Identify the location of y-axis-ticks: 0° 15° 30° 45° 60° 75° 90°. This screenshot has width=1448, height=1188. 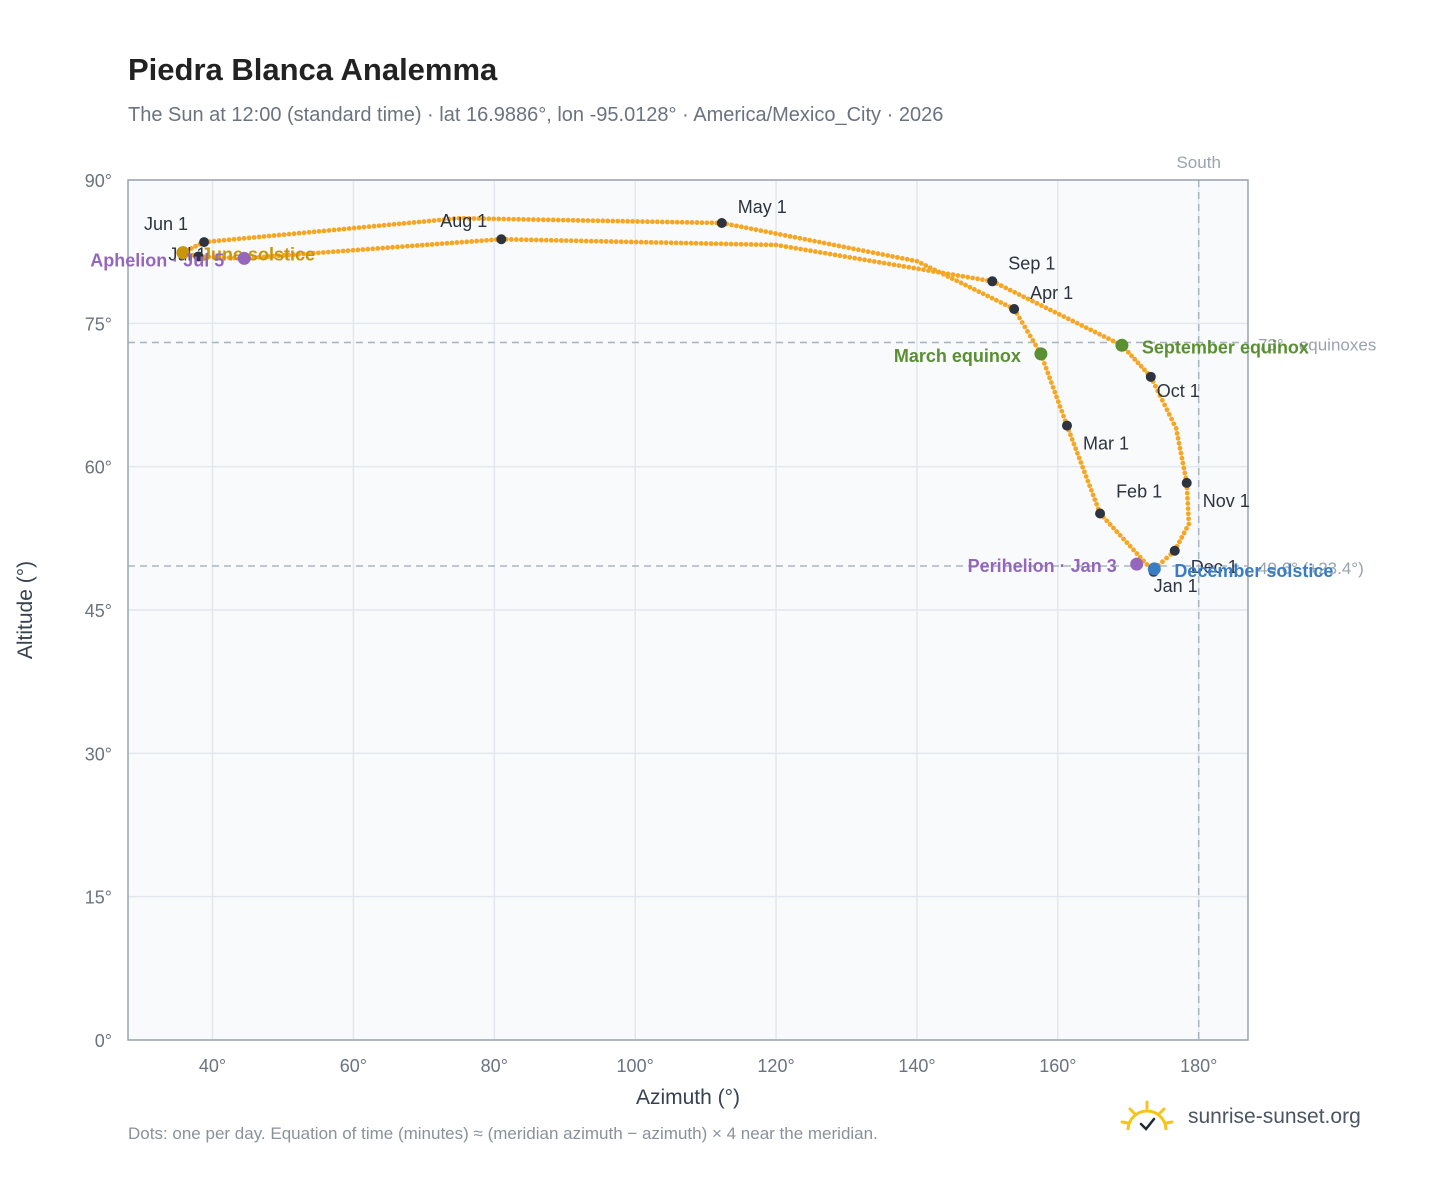
(98, 611).